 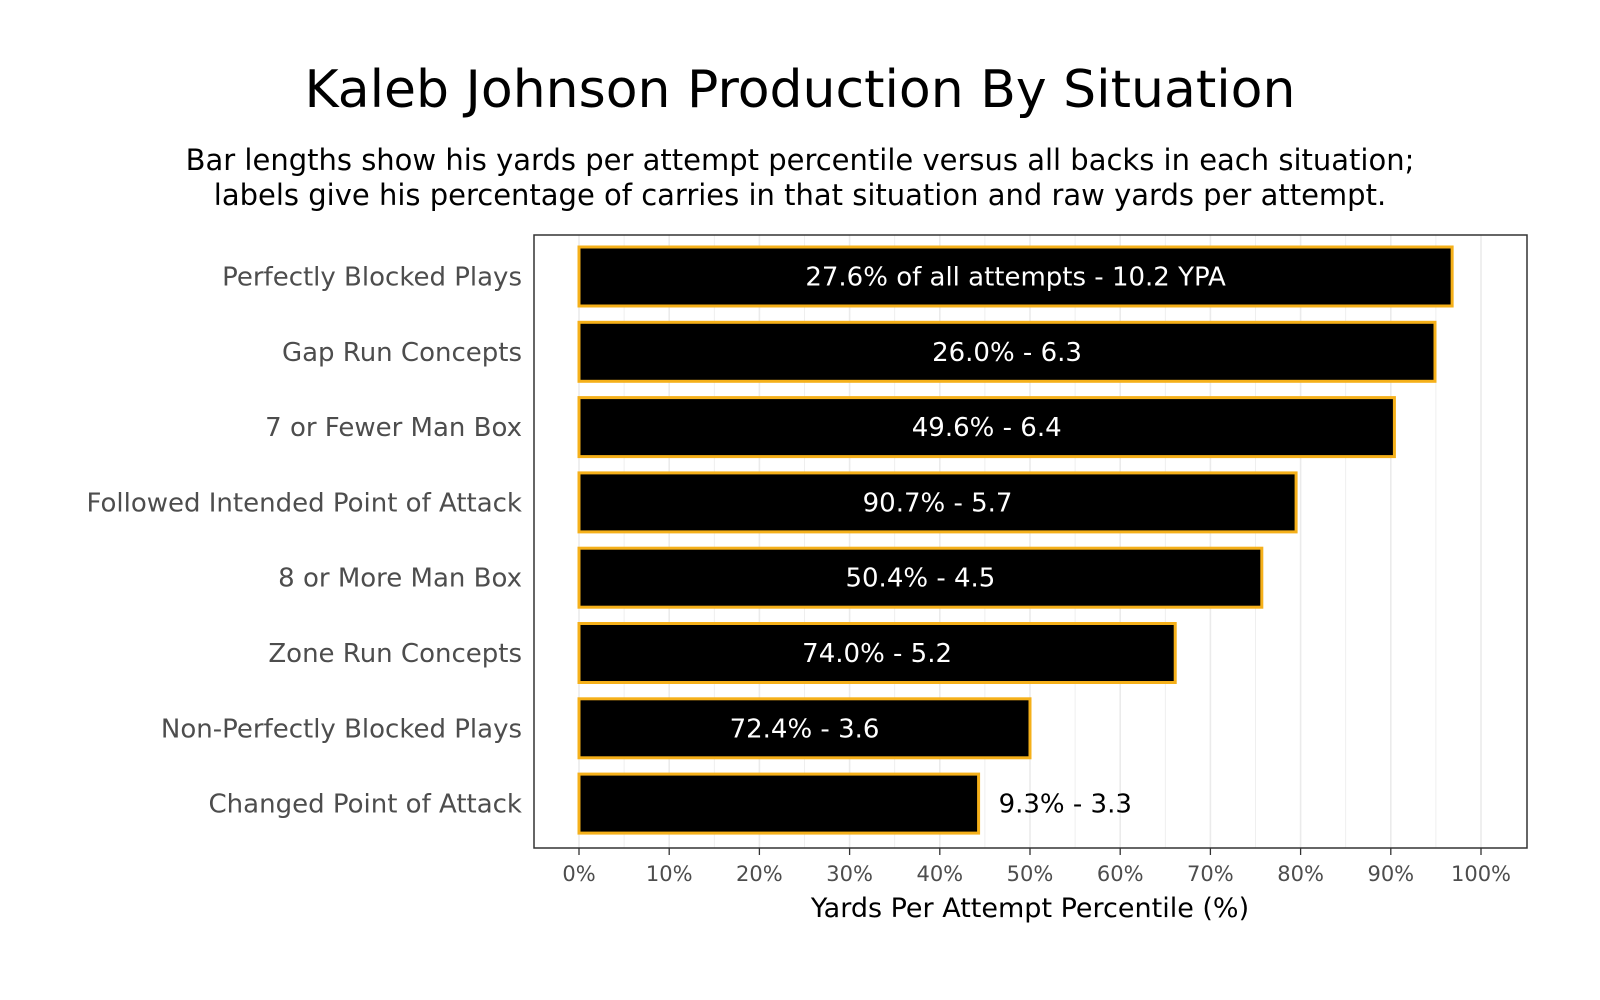 I want to click on x-axis-title: Yards Per Attempt Percentile (%), so click(x=1029, y=908).